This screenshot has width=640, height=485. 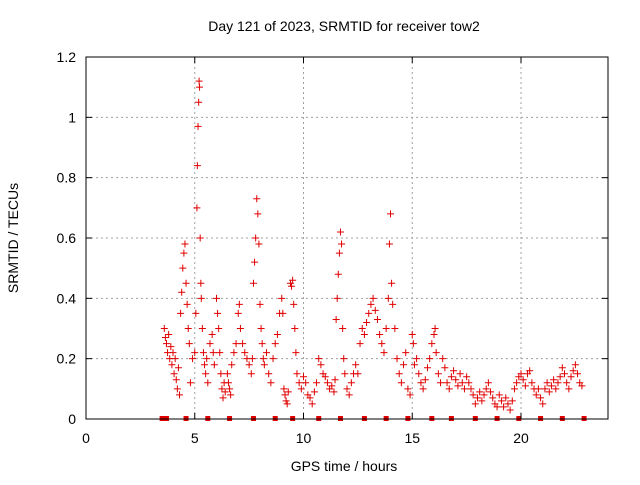 I want to click on y-tick-label: 0.4, so click(x=67, y=298).